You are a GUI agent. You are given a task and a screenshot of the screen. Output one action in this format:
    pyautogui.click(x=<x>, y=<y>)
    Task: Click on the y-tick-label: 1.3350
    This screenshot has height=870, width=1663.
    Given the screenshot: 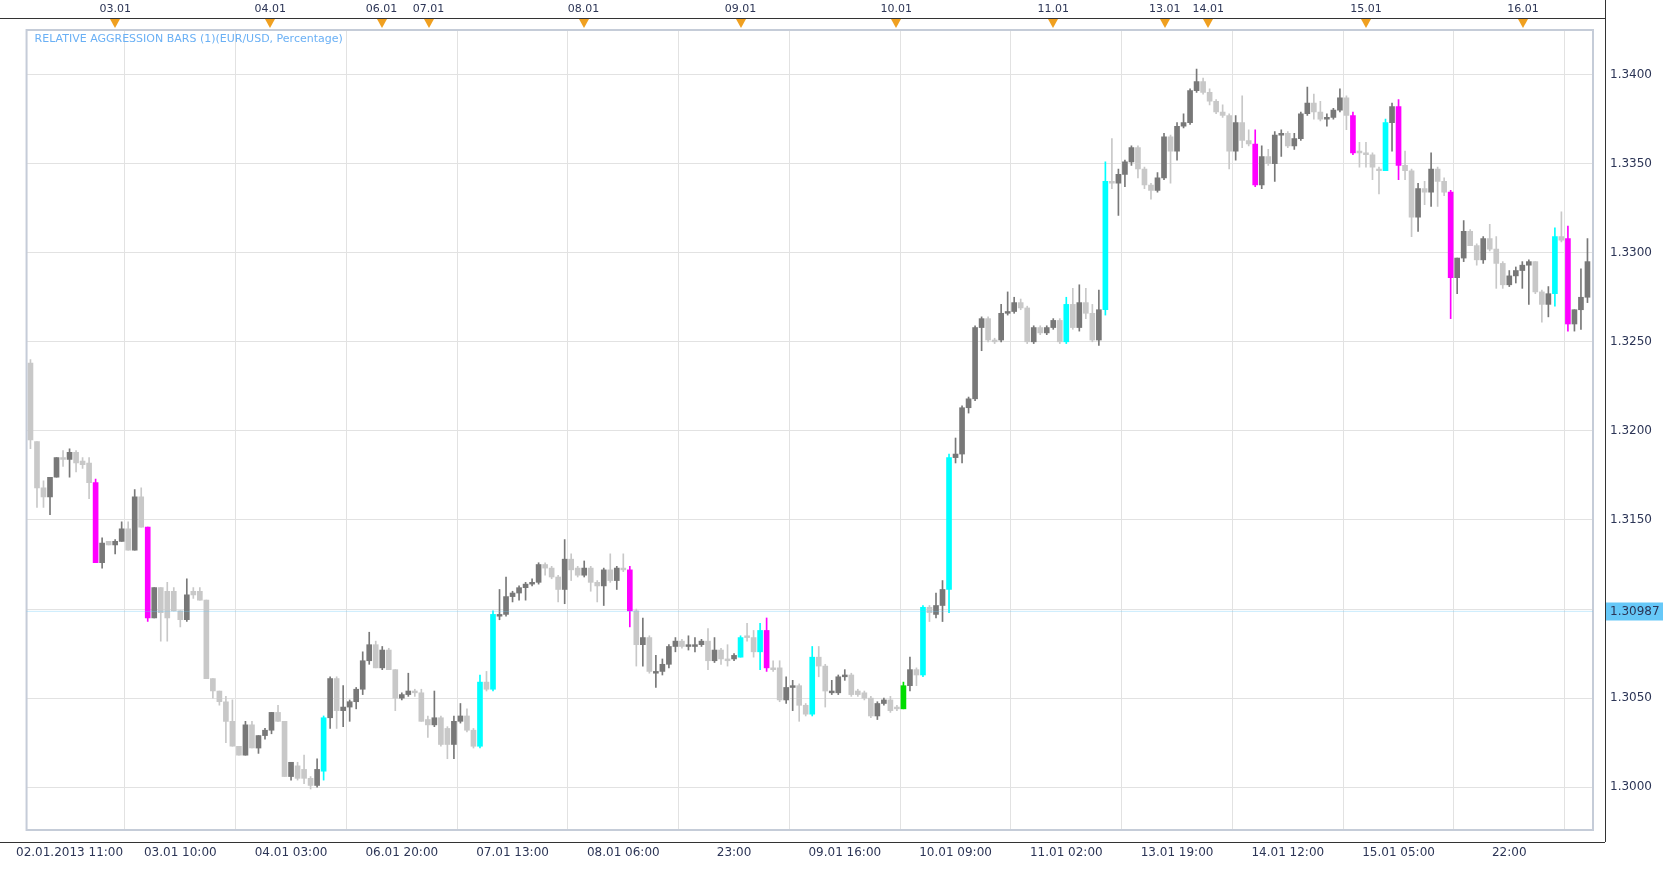 What is the action you would take?
    pyautogui.click(x=1631, y=162)
    